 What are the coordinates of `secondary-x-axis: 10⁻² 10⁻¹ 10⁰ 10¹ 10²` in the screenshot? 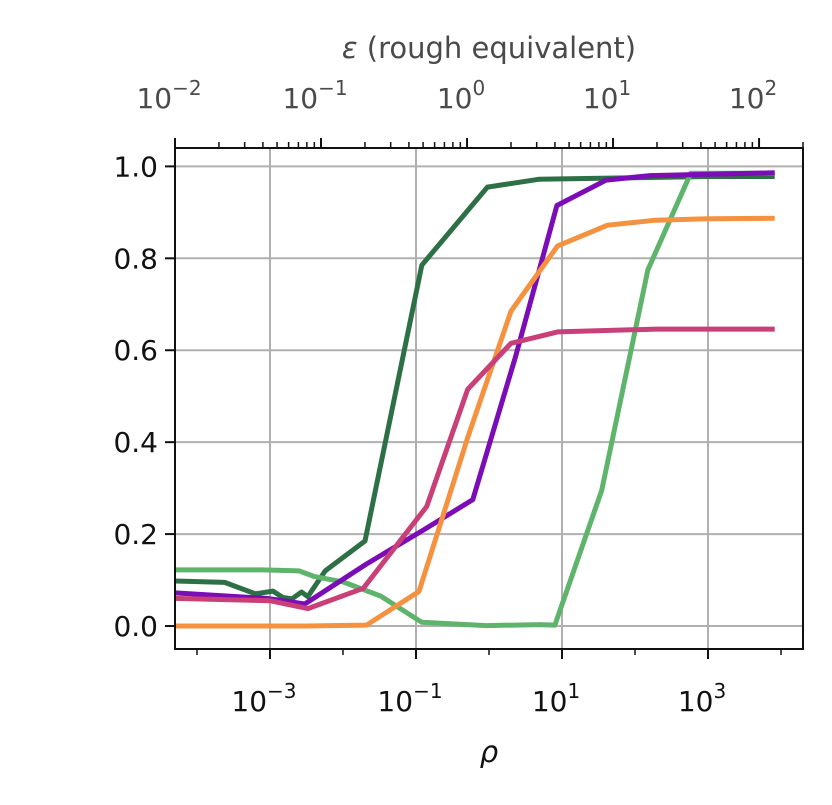 It's located at (470, 112).